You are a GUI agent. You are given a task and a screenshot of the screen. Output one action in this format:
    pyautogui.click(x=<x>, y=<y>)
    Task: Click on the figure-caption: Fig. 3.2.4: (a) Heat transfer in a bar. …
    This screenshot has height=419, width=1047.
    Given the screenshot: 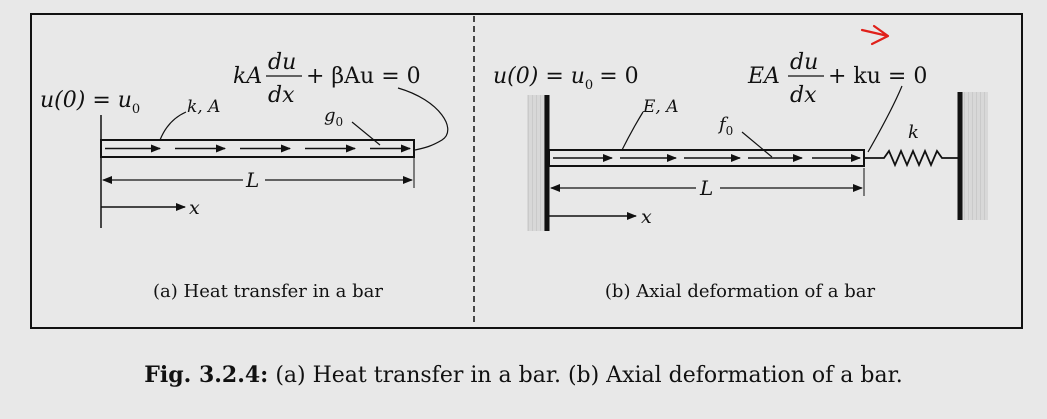 What is the action you would take?
    pyautogui.click(x=523, y=375)
    